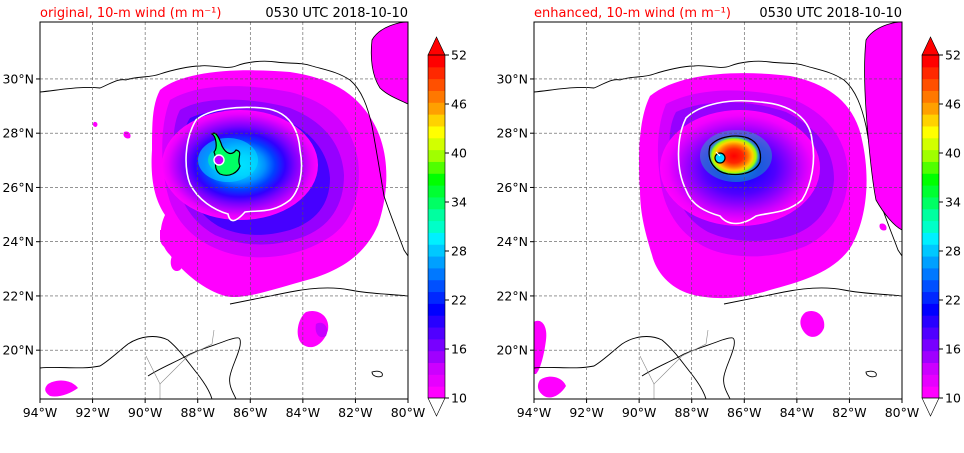  Describe the element at coordinates (250, 412) in the screenshot. I see `tick-label-lon: 86°W` at that location.